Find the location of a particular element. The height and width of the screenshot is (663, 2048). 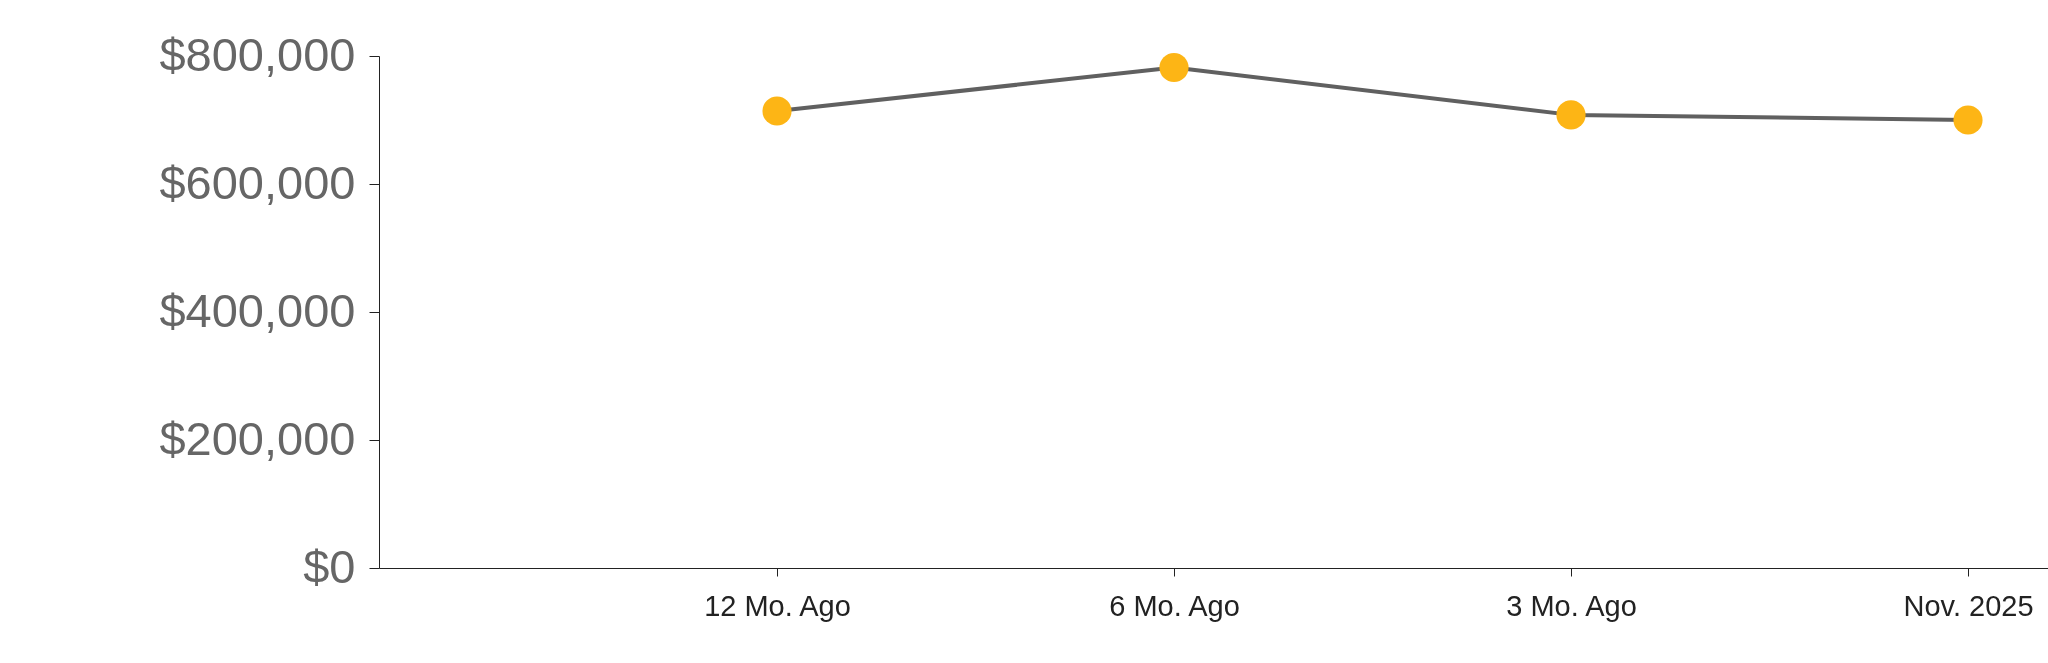

y-tick-label: $0 is located at coordinates (329, 566).